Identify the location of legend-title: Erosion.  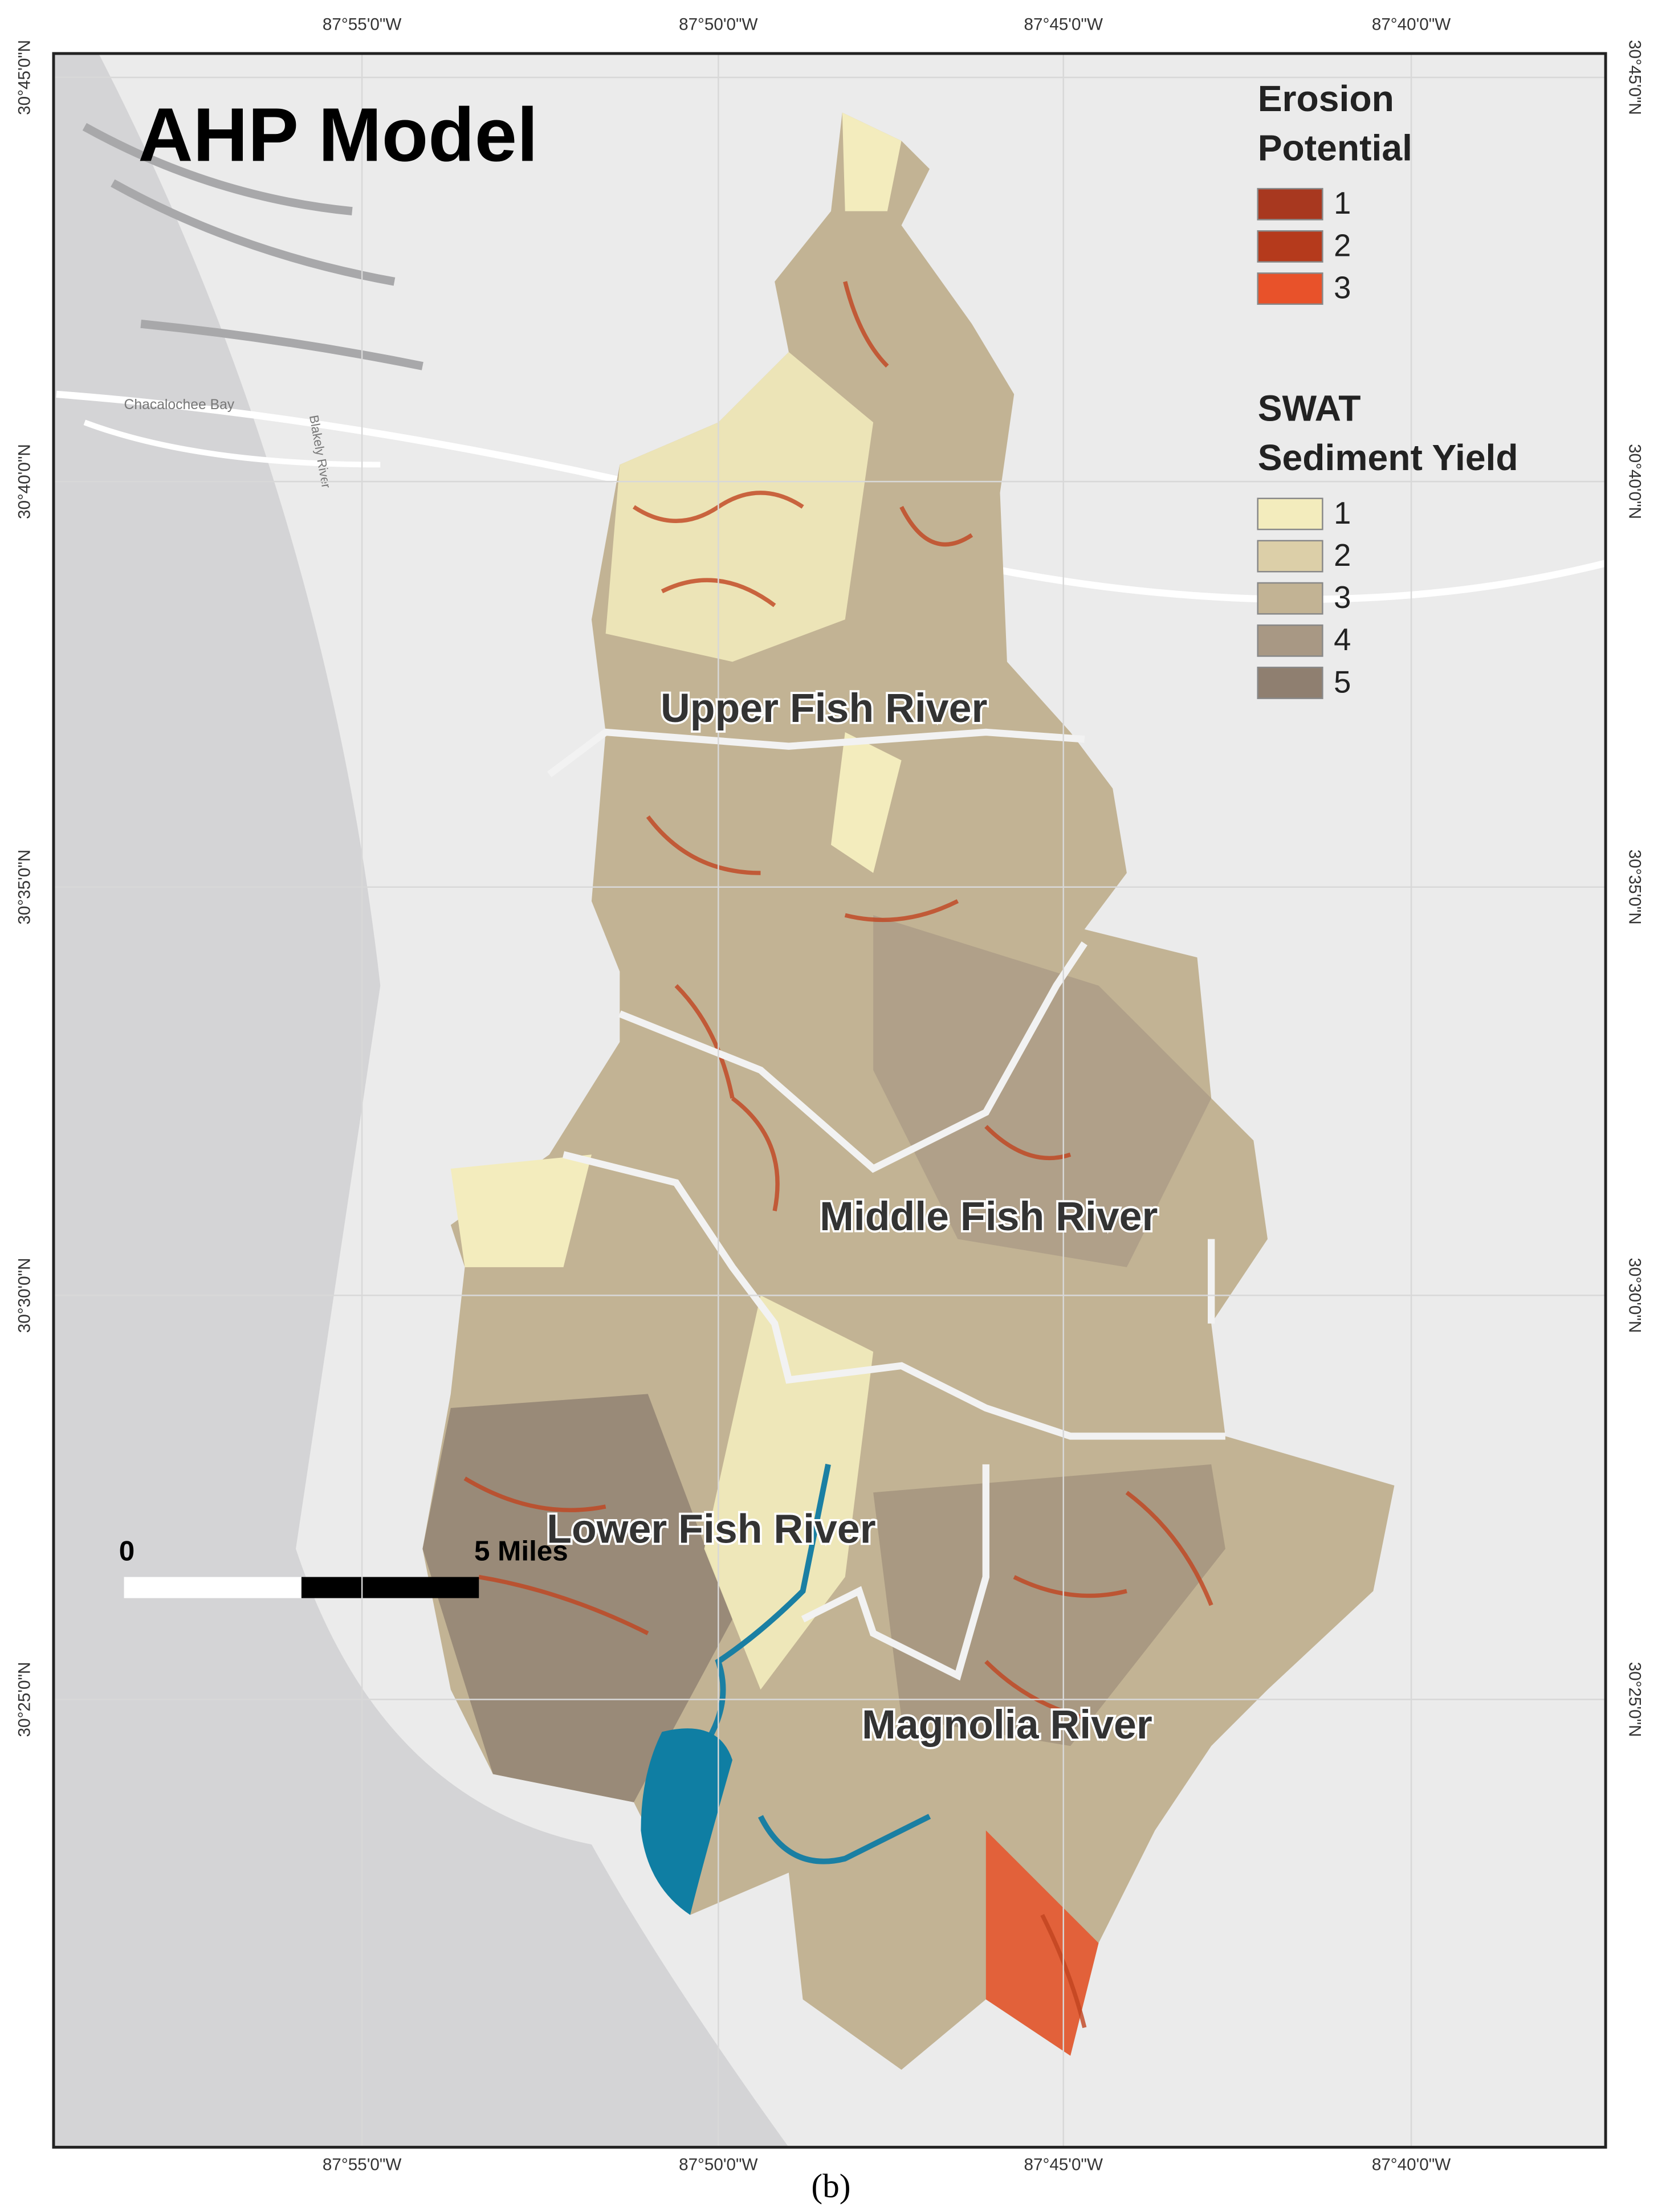
(1326, 99).